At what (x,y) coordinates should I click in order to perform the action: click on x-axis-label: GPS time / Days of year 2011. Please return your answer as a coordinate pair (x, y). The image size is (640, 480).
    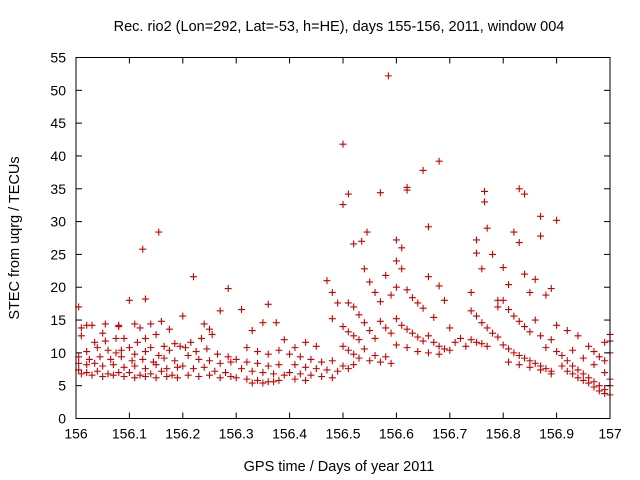
    Looking at the image, I should click on (339, 467).